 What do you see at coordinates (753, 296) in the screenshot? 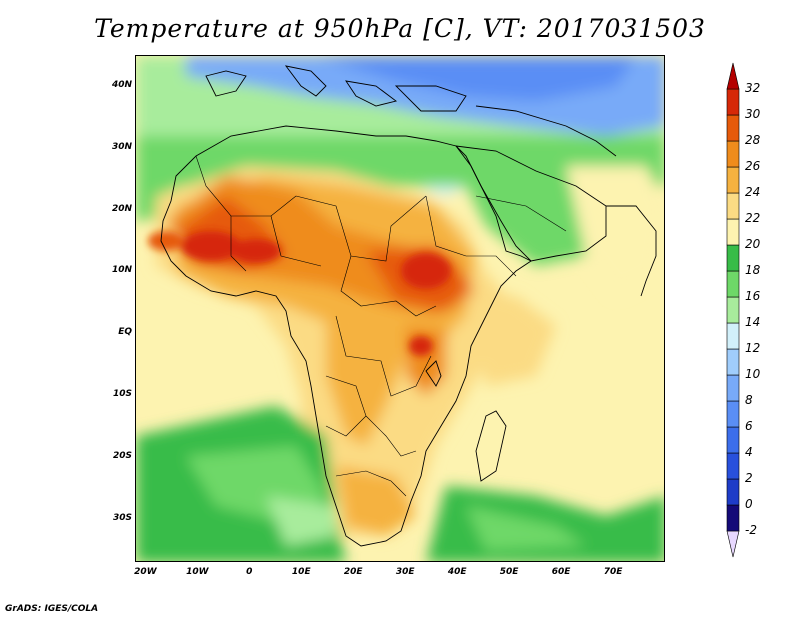
I see `colorbar-tick-label: 16` at bounding box center [753, 296].